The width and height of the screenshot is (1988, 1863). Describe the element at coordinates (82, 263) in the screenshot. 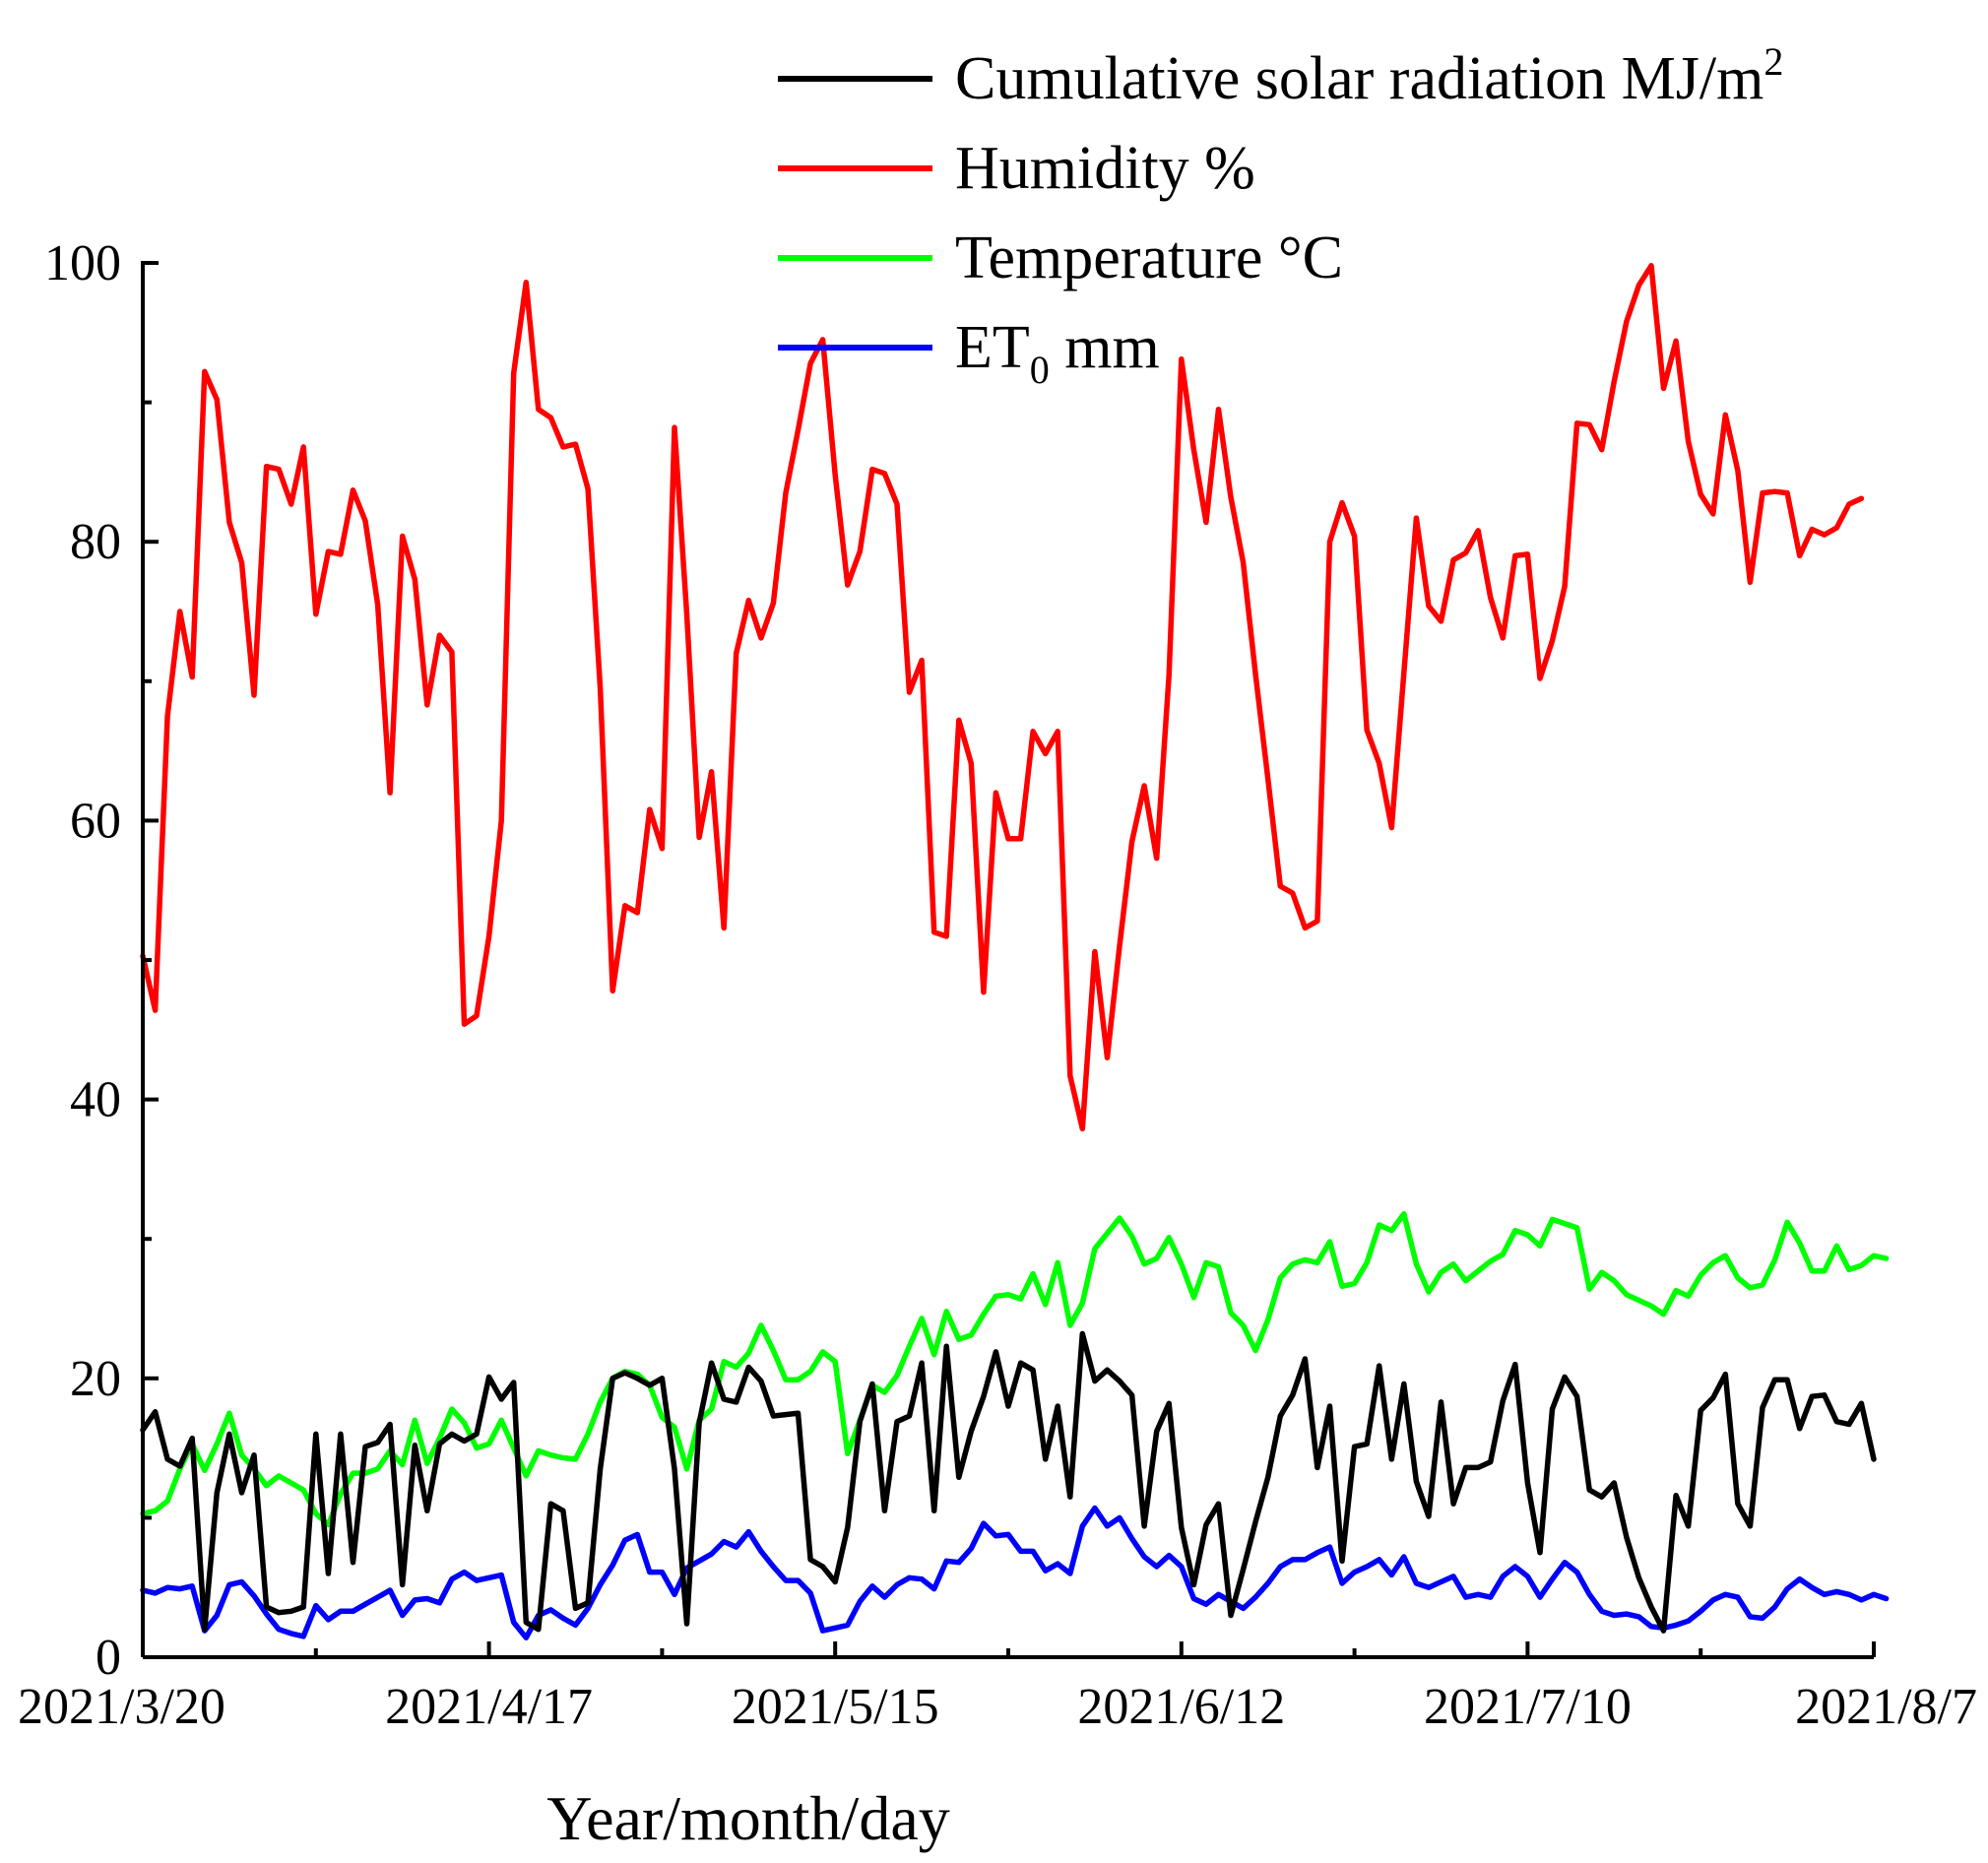

I see `y-tick-label: 100` at that location.